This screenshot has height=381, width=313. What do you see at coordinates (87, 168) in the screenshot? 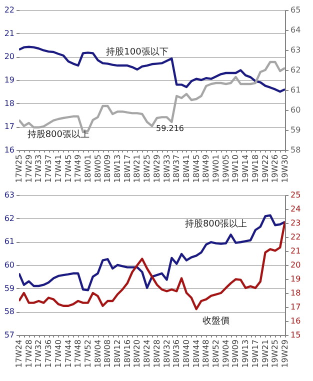
I see `x-tick-label: 18W01` at bounding box center [87, 168].